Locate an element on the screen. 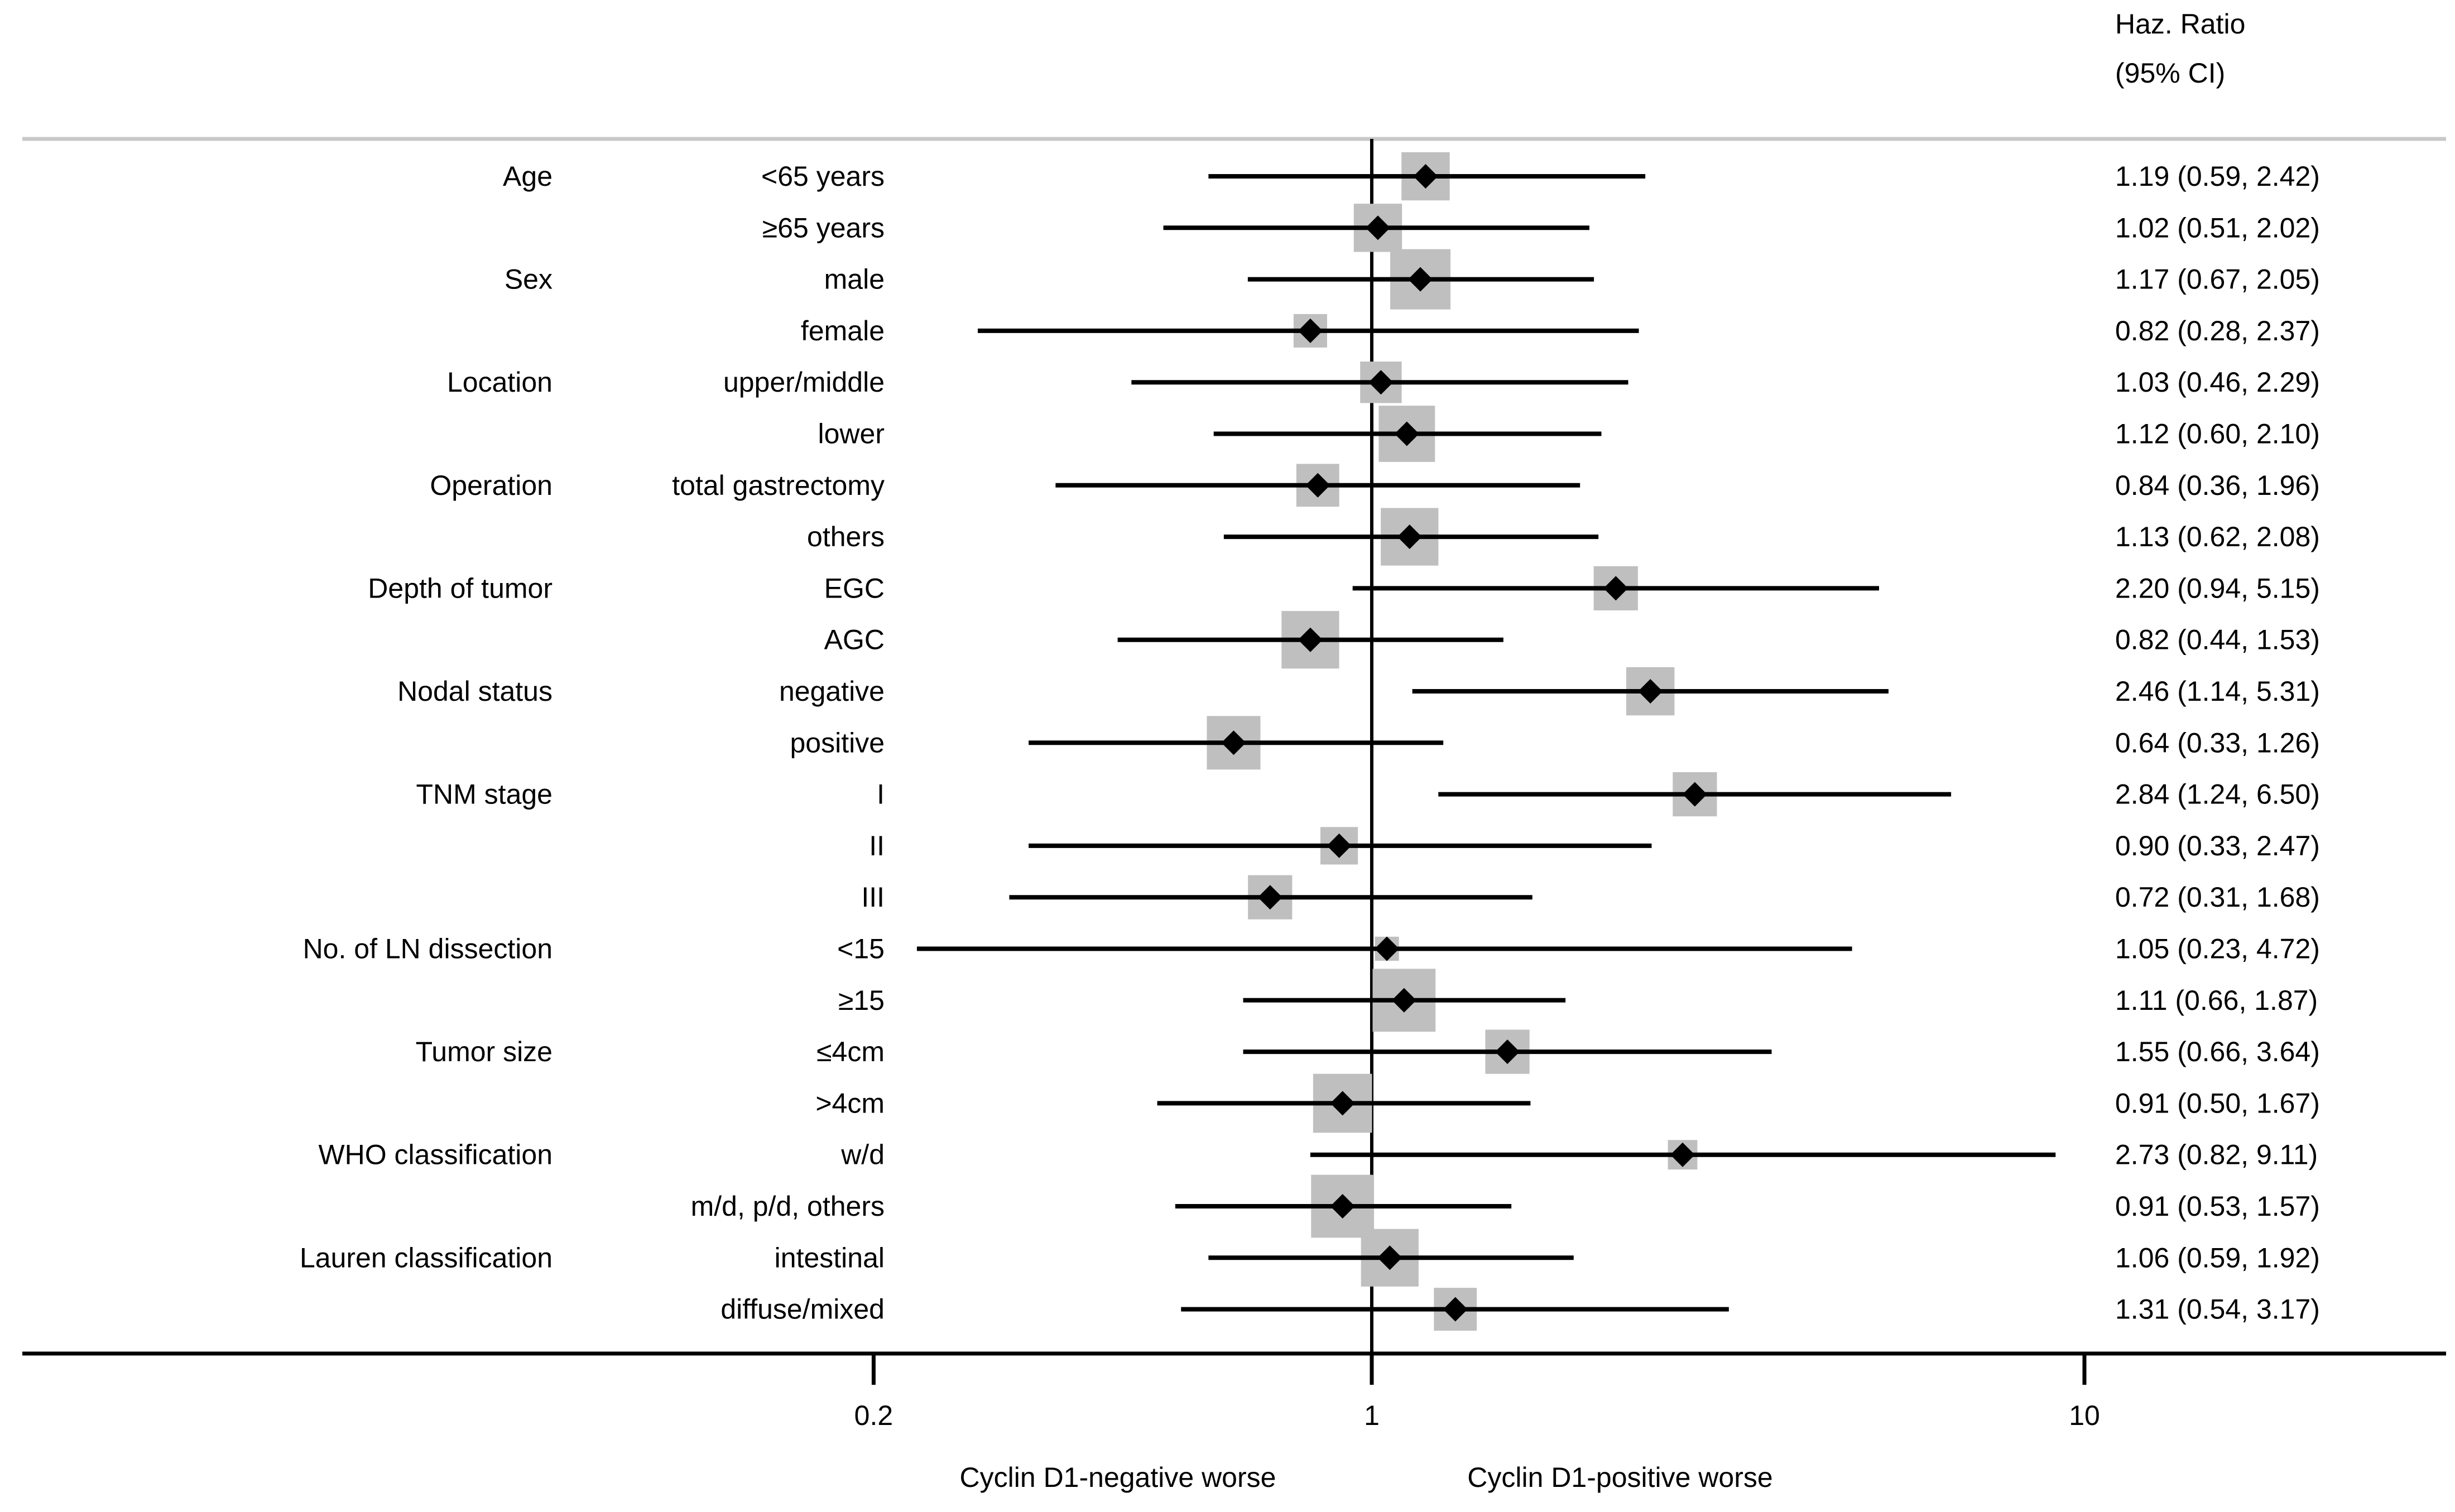  ci-text: 0.91 (0.53, 1.57) is located at coordinates (2217, 1206).